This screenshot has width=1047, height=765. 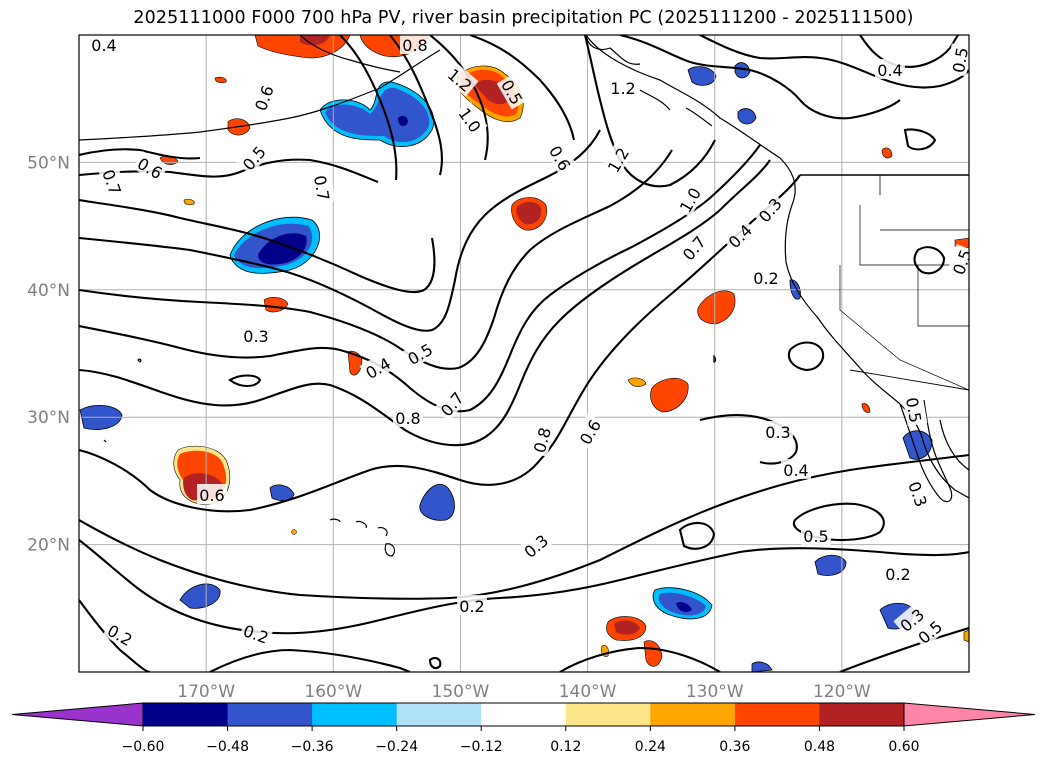 I want to click on longitude-labels: 170°W 160°W 150°W 140°W 130°W 120°W, so click(x=524, y=692).